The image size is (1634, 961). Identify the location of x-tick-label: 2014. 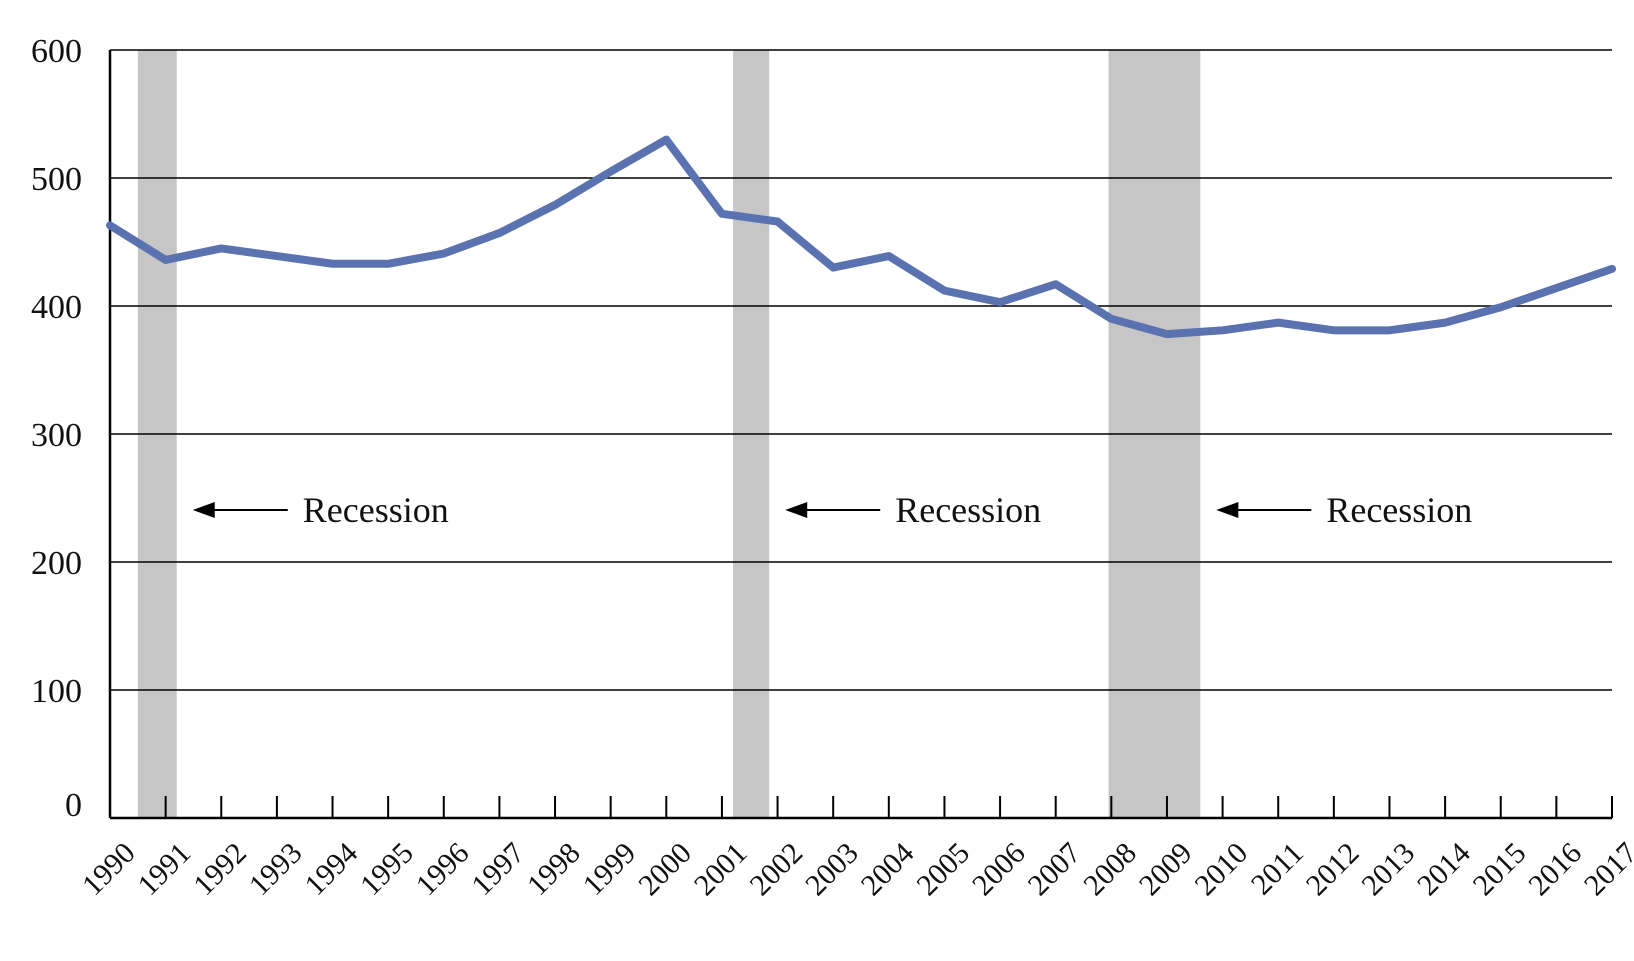
(1444, 869).